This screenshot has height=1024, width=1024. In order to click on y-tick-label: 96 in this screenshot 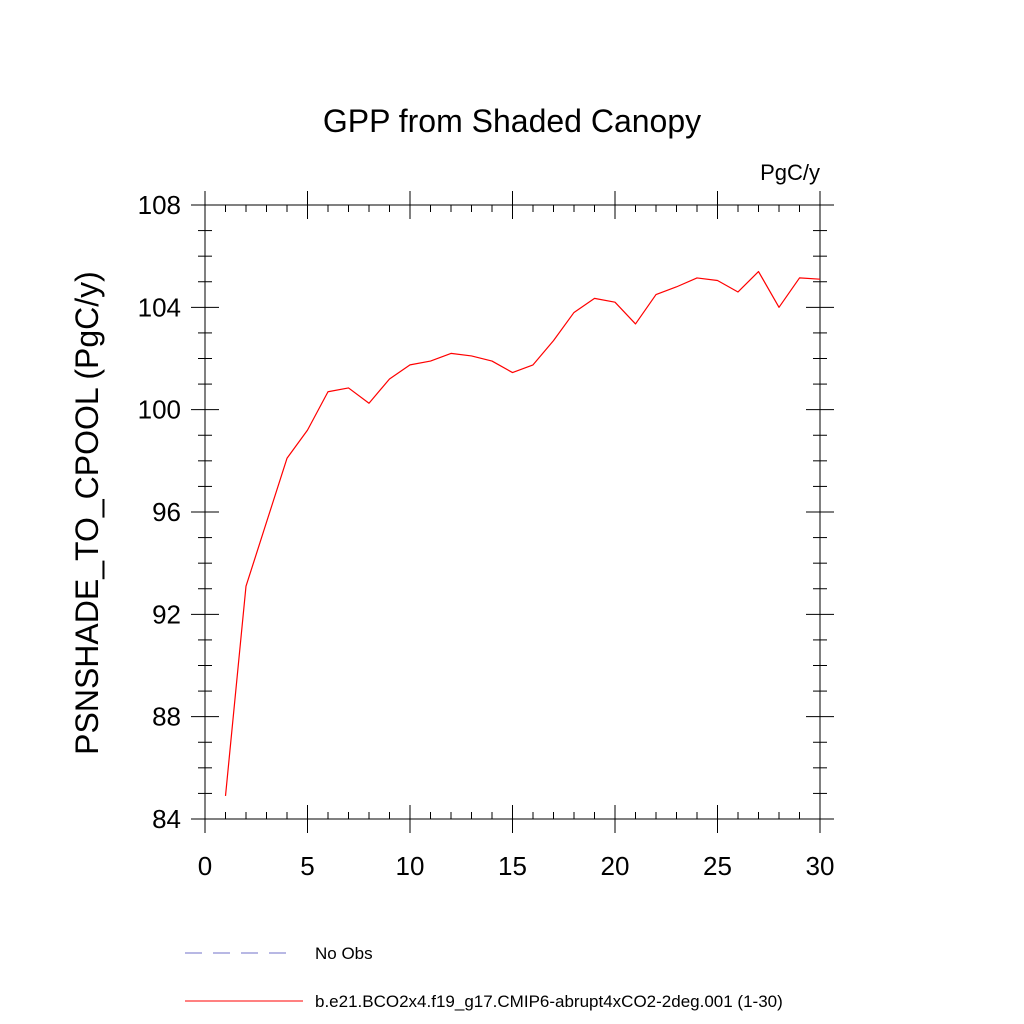, I will do `click(166, 512)`.